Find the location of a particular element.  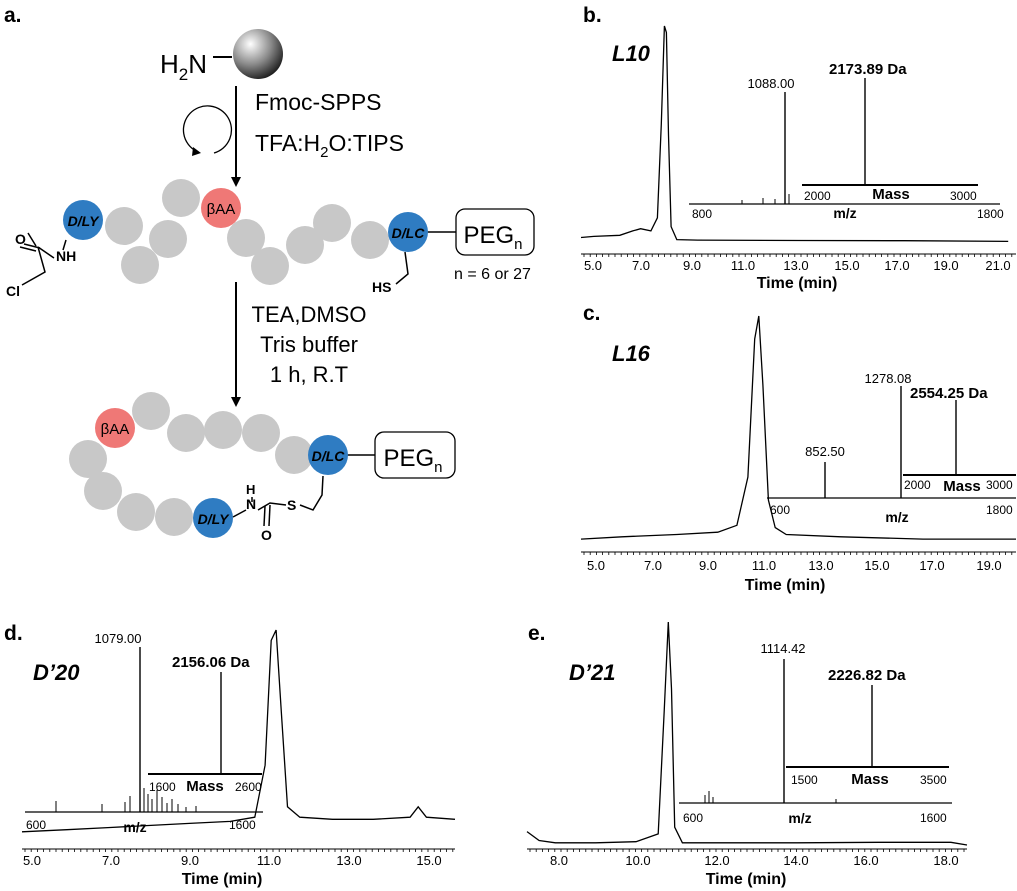

x-tick-label: 18.0 is located at coordinates (945, 860).